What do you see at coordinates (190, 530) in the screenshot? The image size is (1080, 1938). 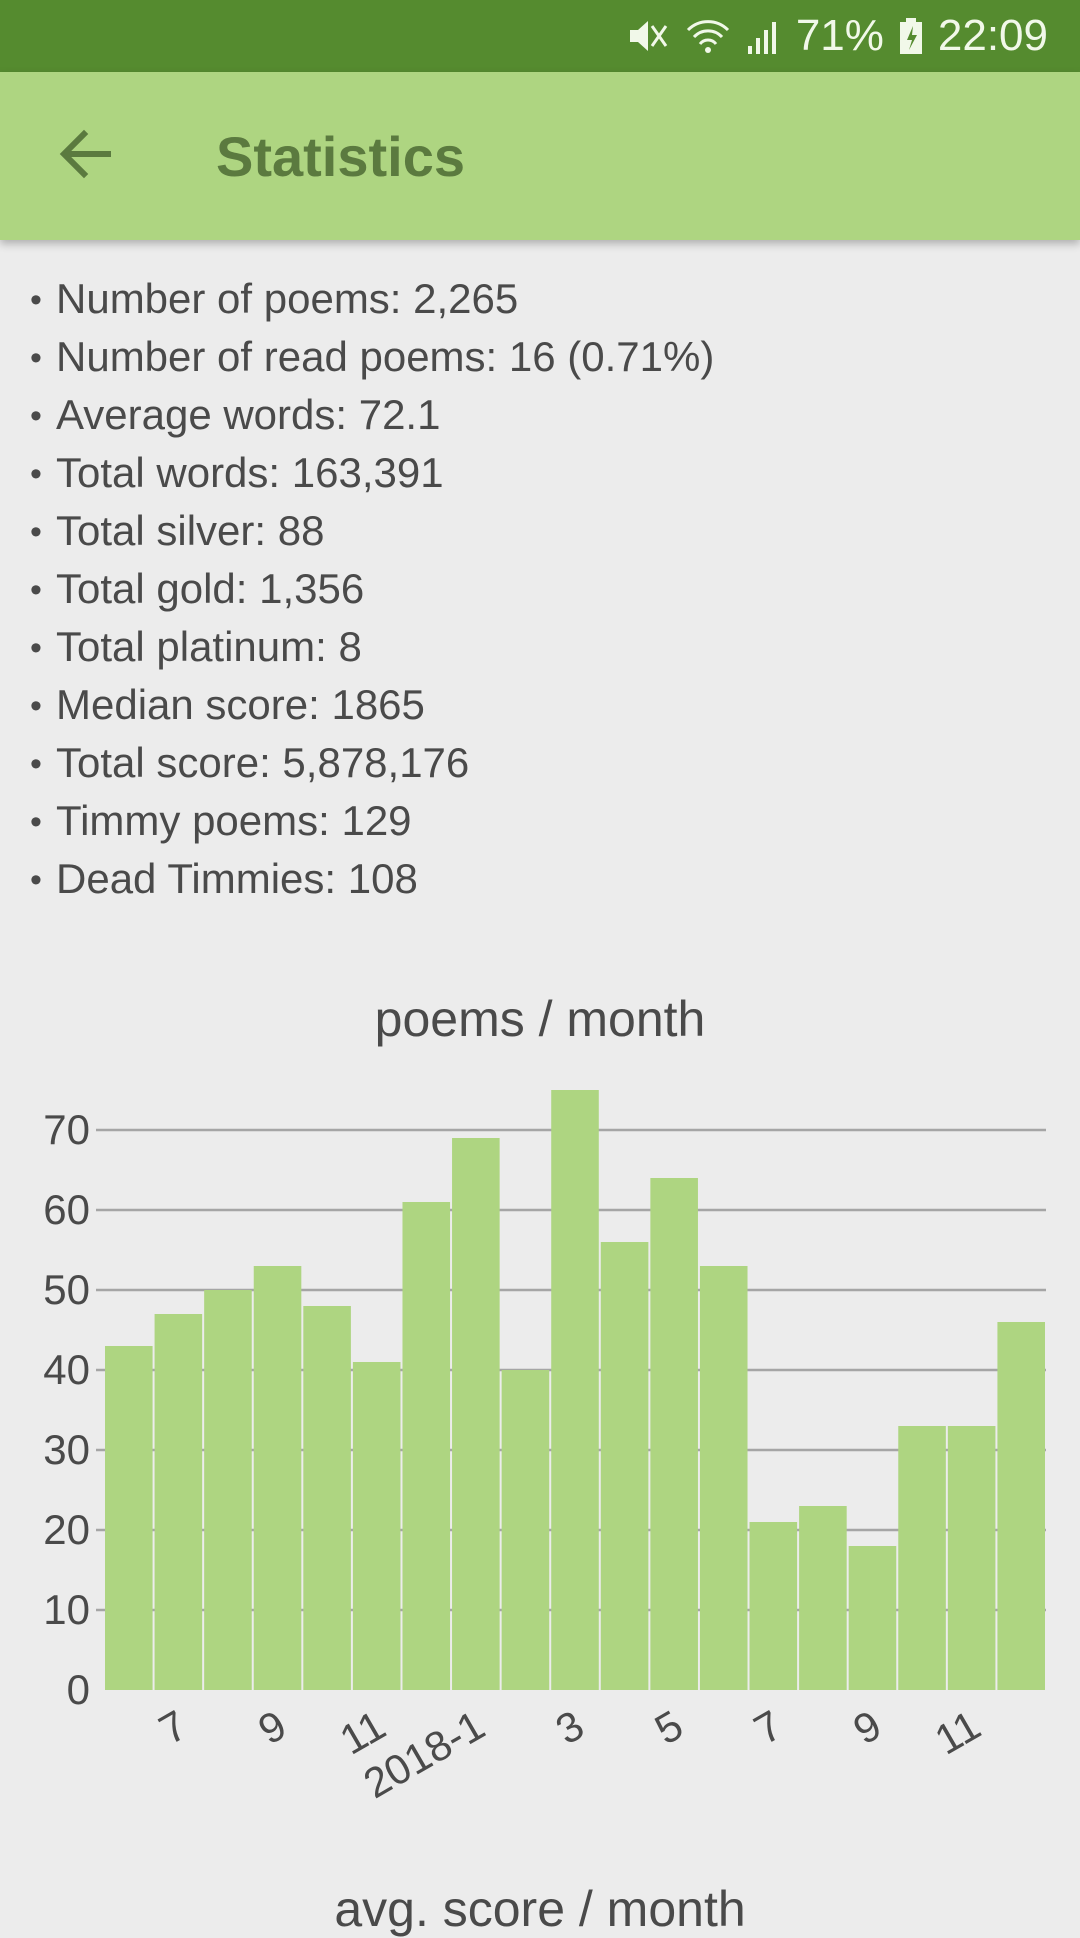 I see `stat-text: Total silver: 88` at bounding box center [190, 530].